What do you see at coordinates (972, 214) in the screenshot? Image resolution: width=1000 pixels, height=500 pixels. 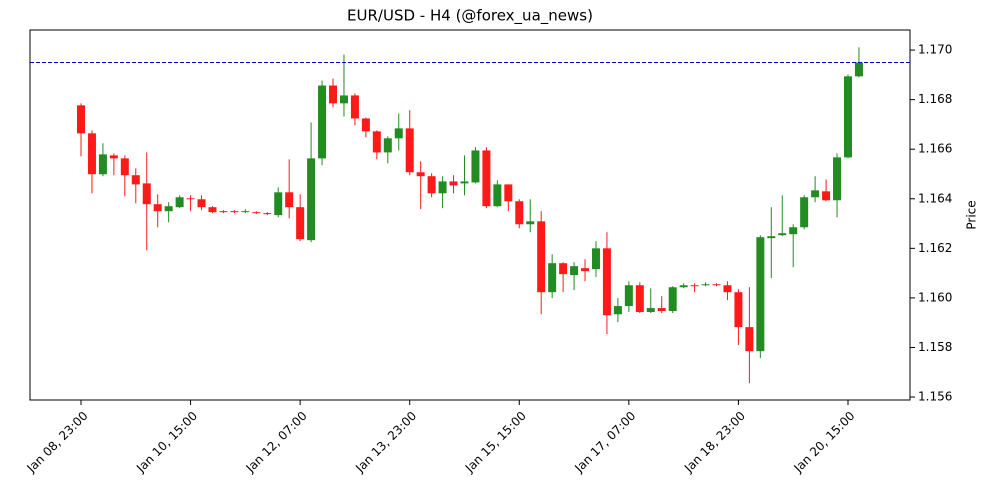 I see `y-axis-label: Price` at bounding box center [972, 214].